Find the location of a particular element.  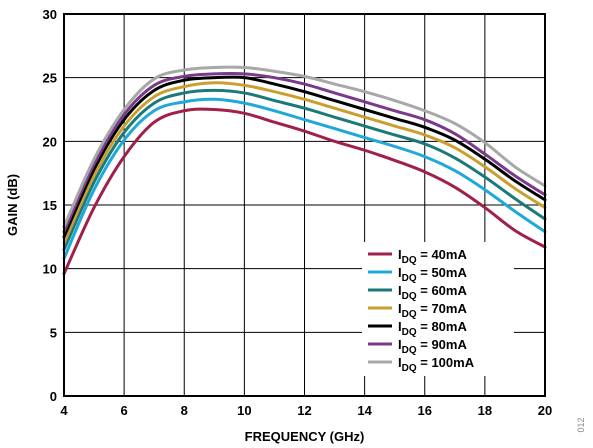

x-tick-label: 12 is located at coordinates (304, 410).